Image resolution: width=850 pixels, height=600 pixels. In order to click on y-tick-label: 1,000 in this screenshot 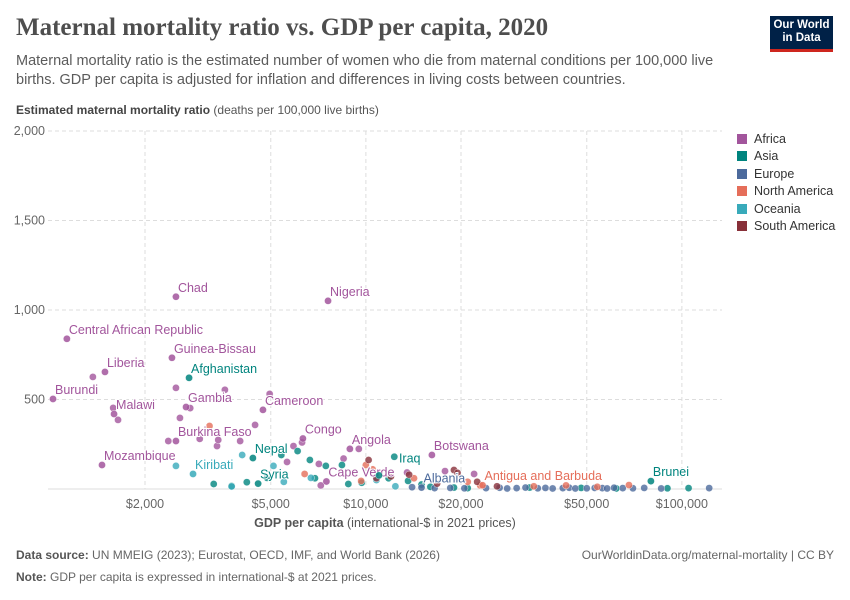, I will do `click(29, 310)`.